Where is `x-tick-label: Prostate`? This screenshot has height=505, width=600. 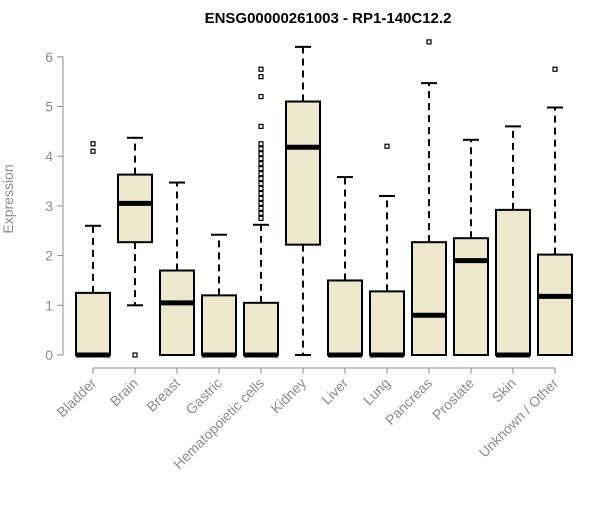 x-tick-label: Prostate is located at coordinates (453, 399).